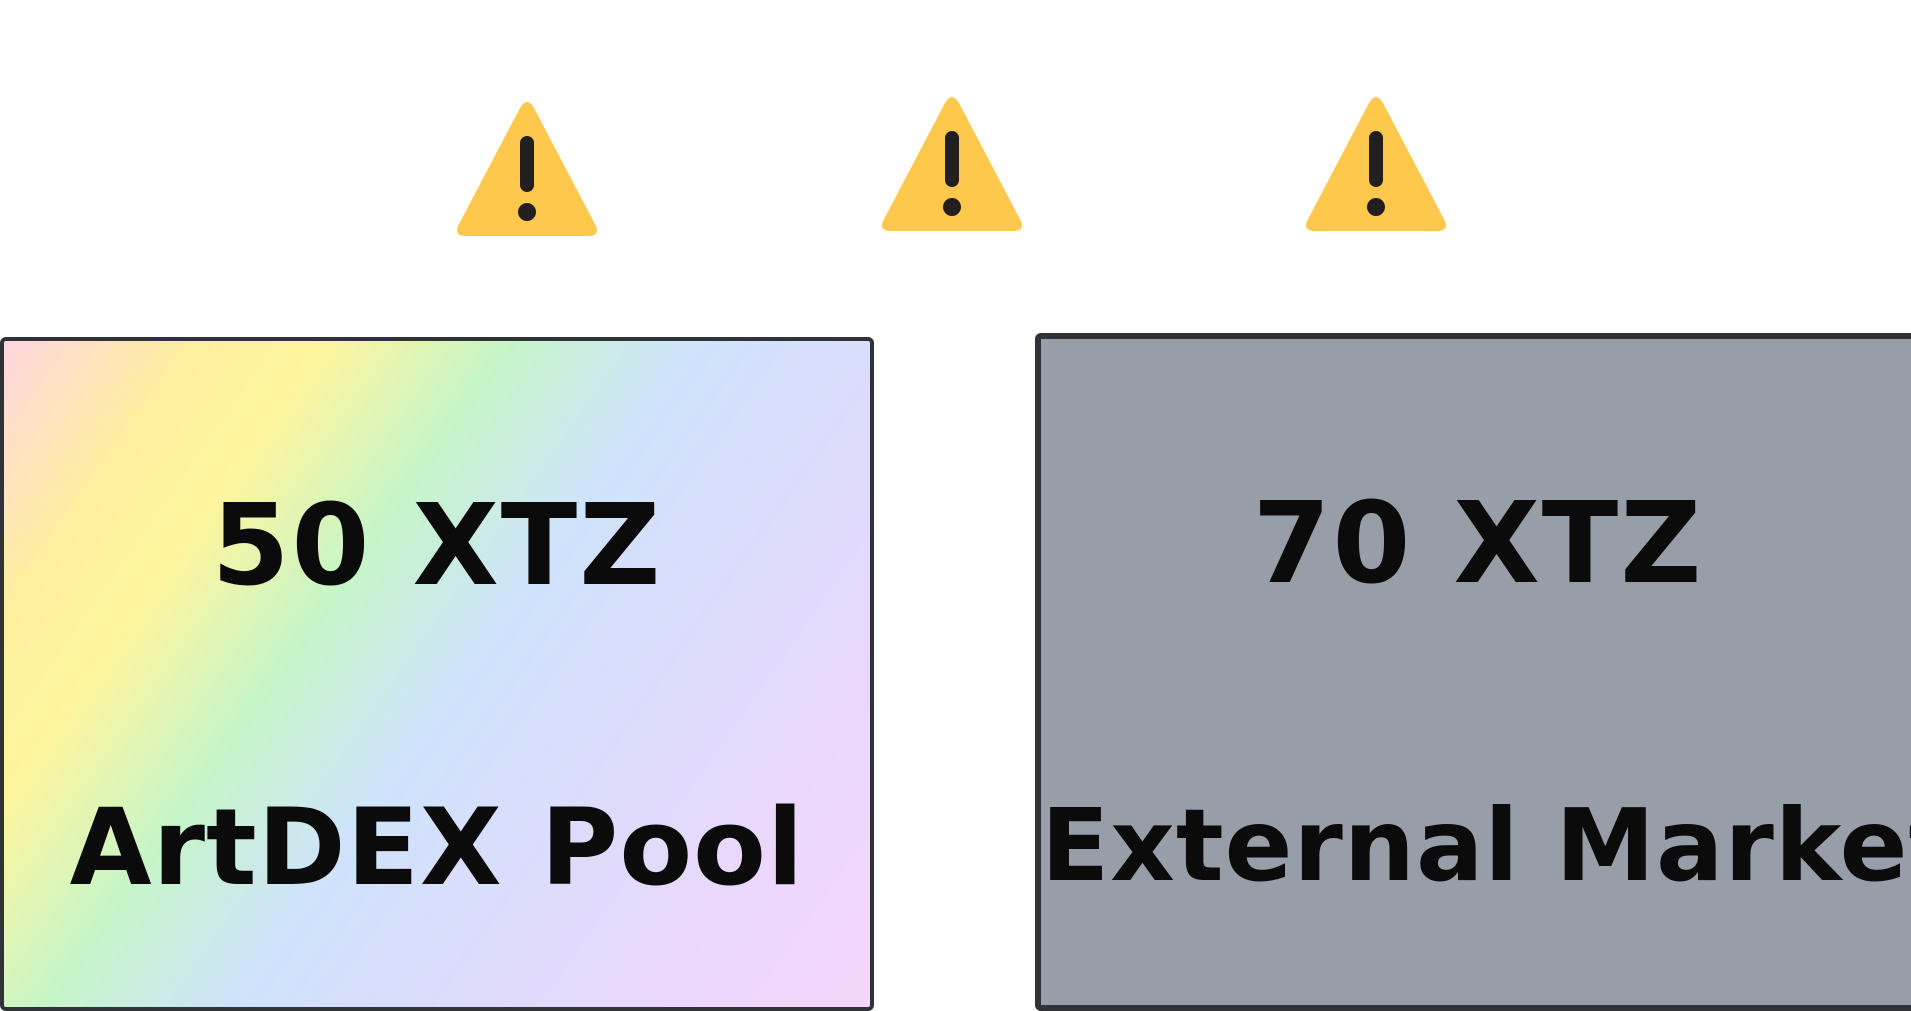 This screenshot has height=1011, width=1911. I want to click on market-name: External Market, so click(1476, 845).